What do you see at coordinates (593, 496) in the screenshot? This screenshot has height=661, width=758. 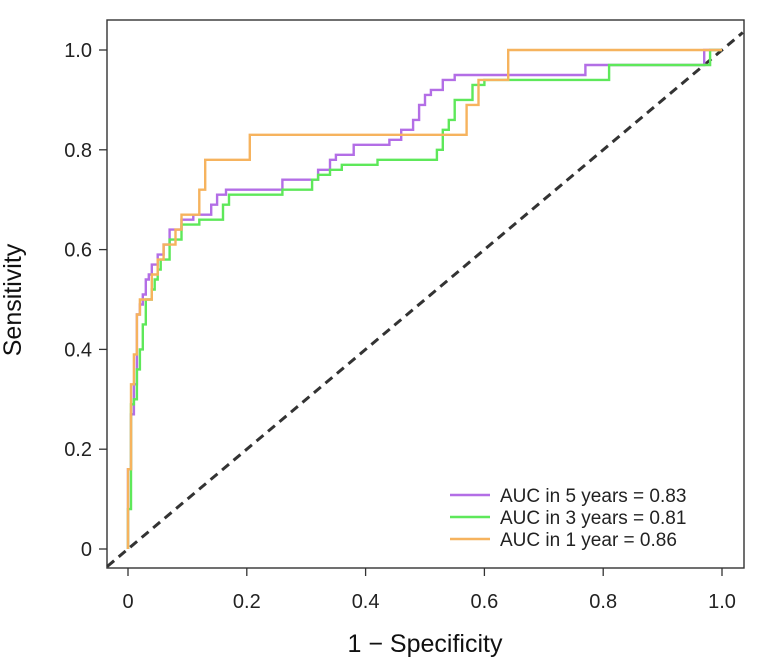 I see `legend-label-0: AUC in 5 years = 0.83` at bounding box center [593, 496].